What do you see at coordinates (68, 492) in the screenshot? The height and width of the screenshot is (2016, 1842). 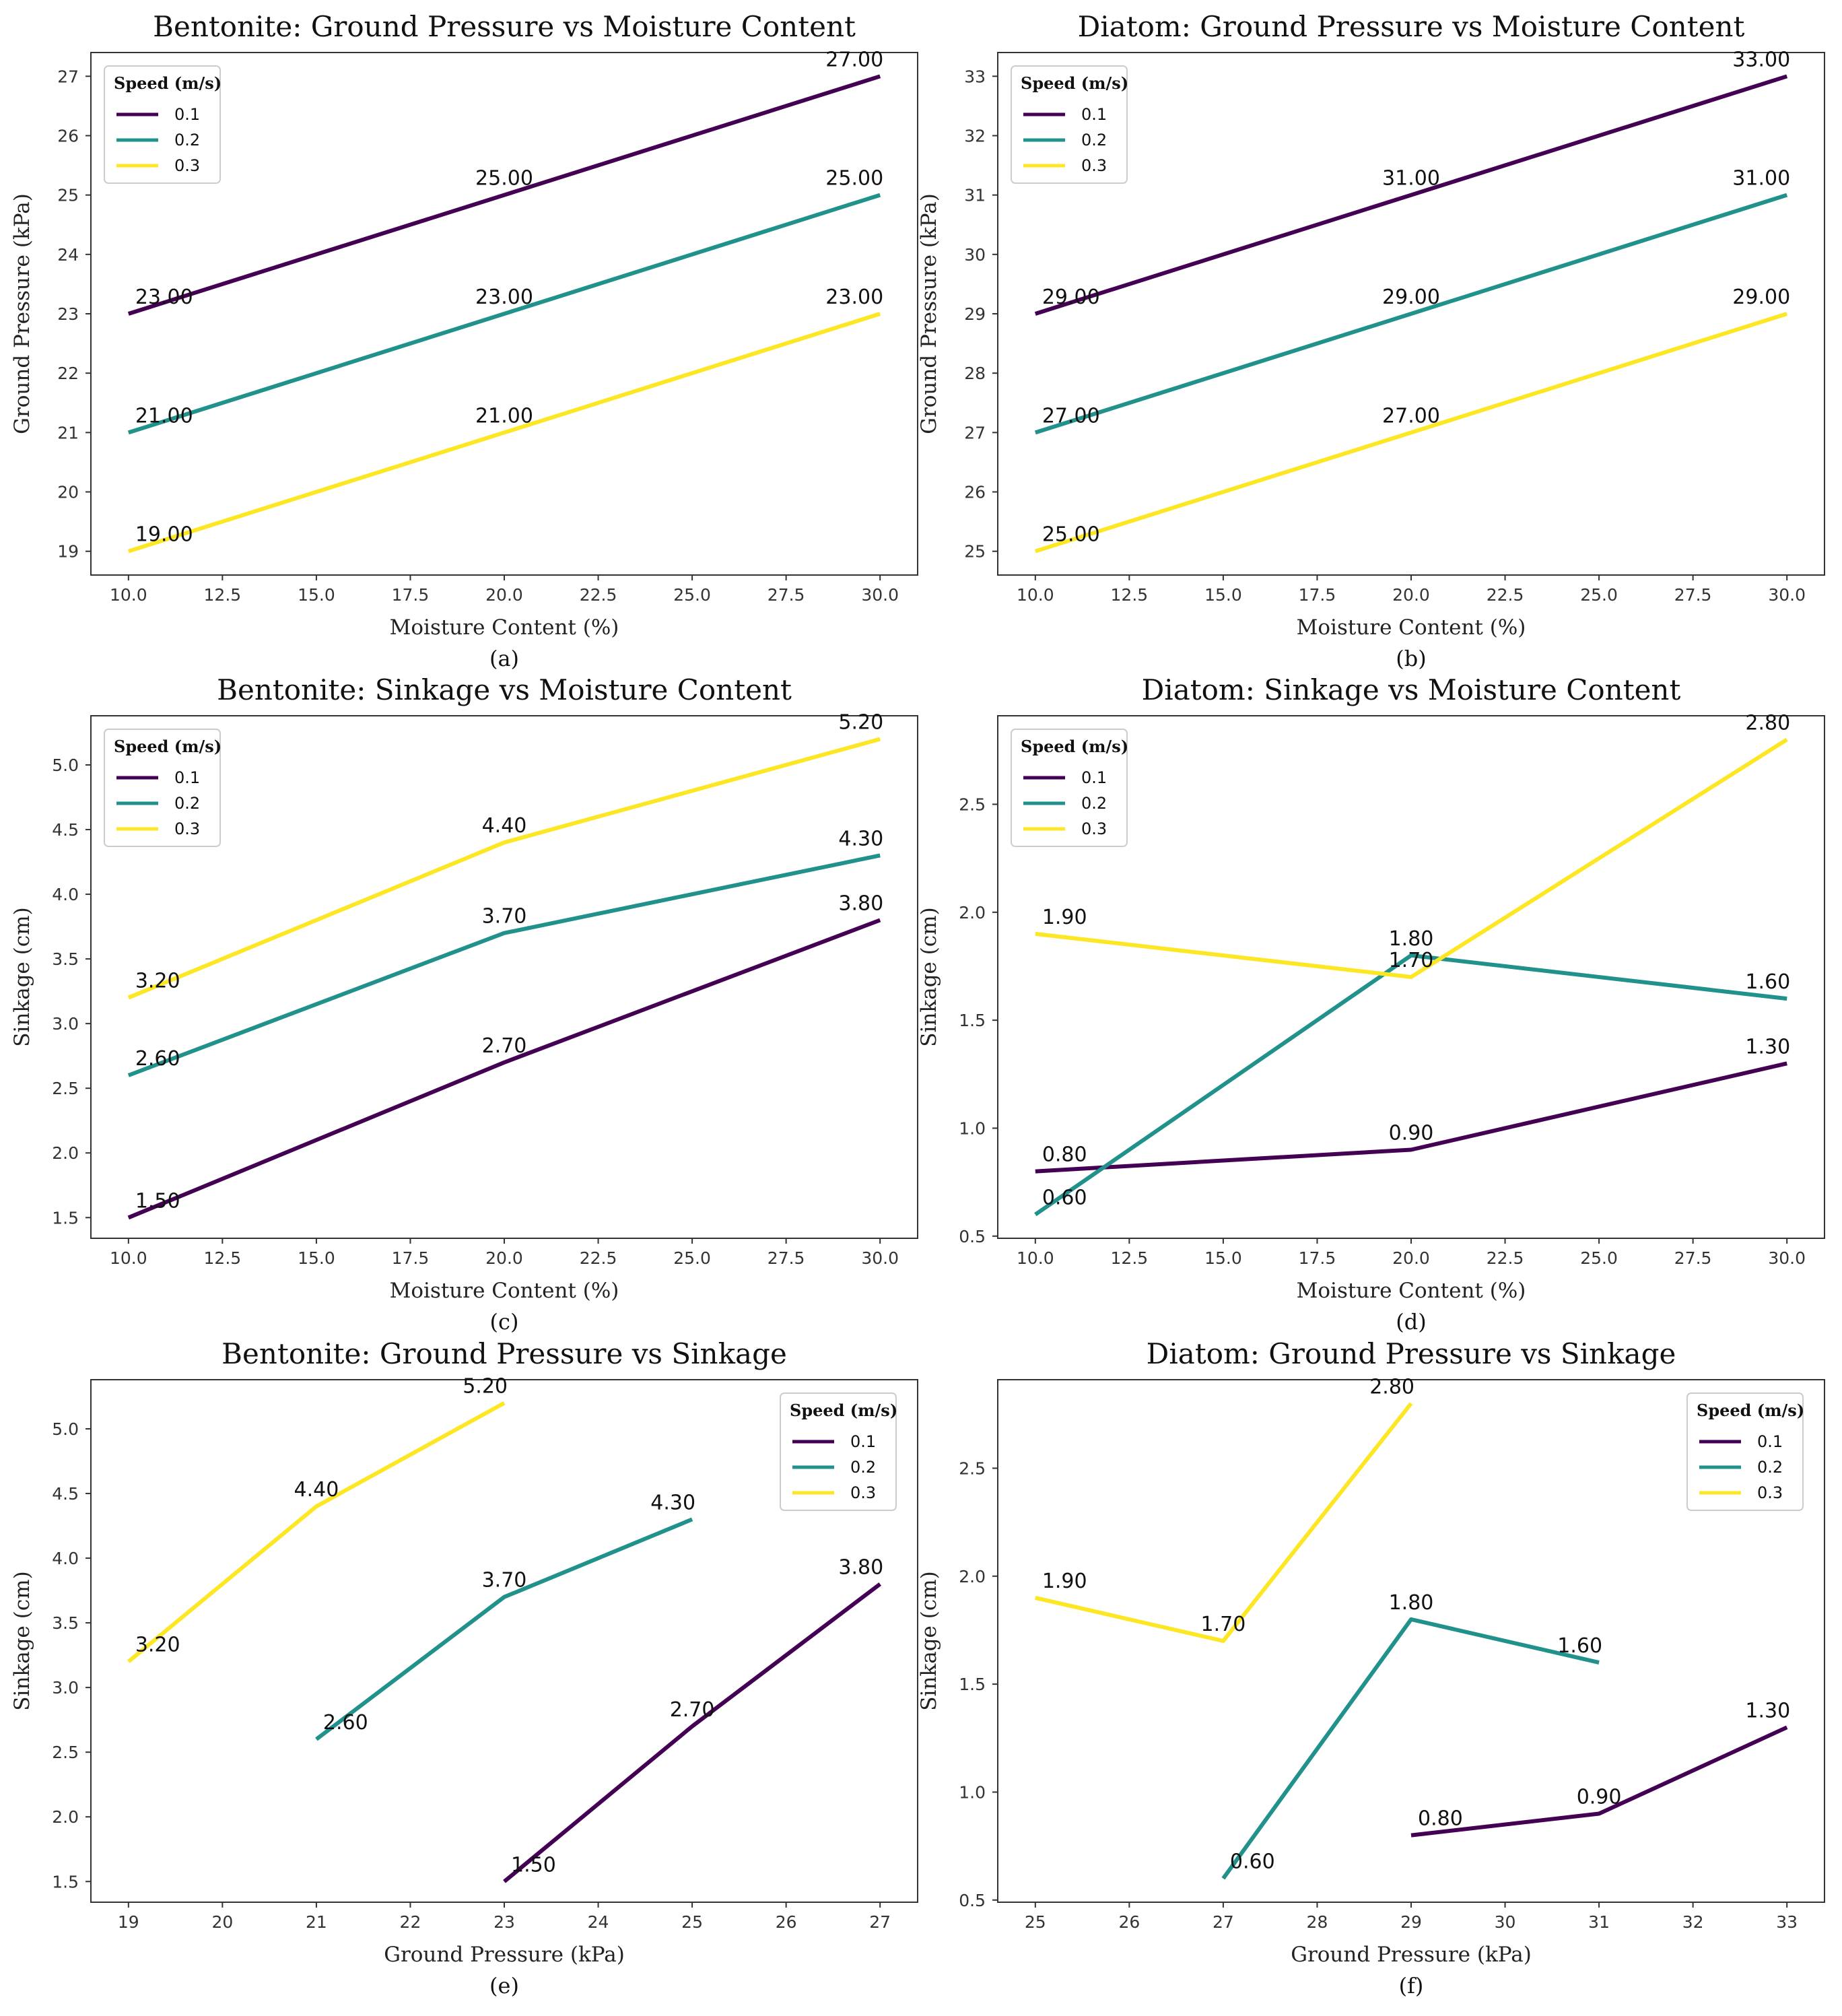 I see `y-tick-label: 20` at bounding box center [68, 492].